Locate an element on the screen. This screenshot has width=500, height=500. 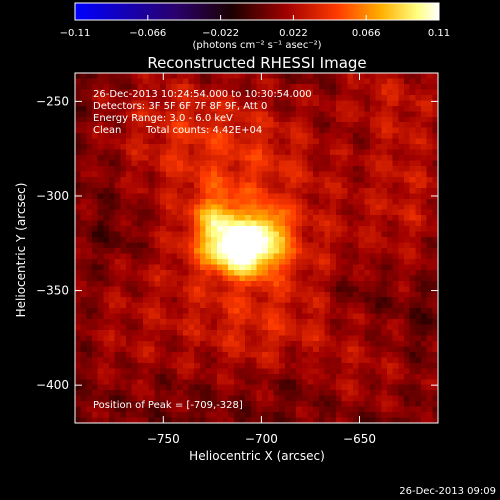
colorbar-ticks: −0.11 −0.066 −0.022 0.022 0.066 0.11 is located at coordinates (255, 27).